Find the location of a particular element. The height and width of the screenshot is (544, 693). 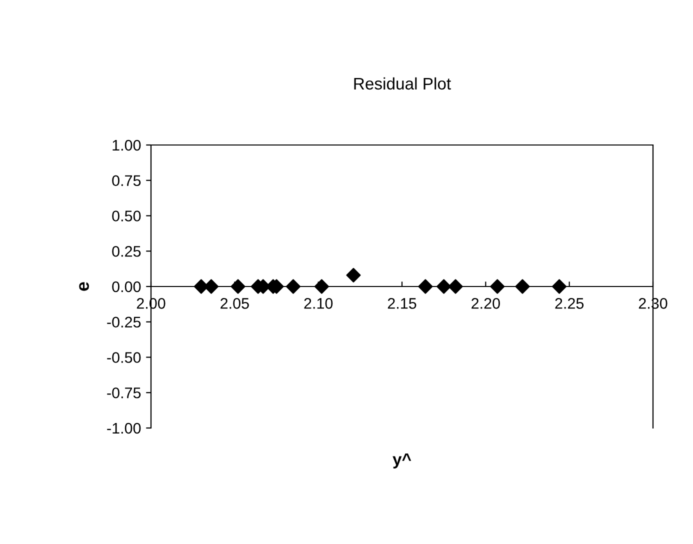

y-tick-label: 1.00 is located at coordinates (126, 145).